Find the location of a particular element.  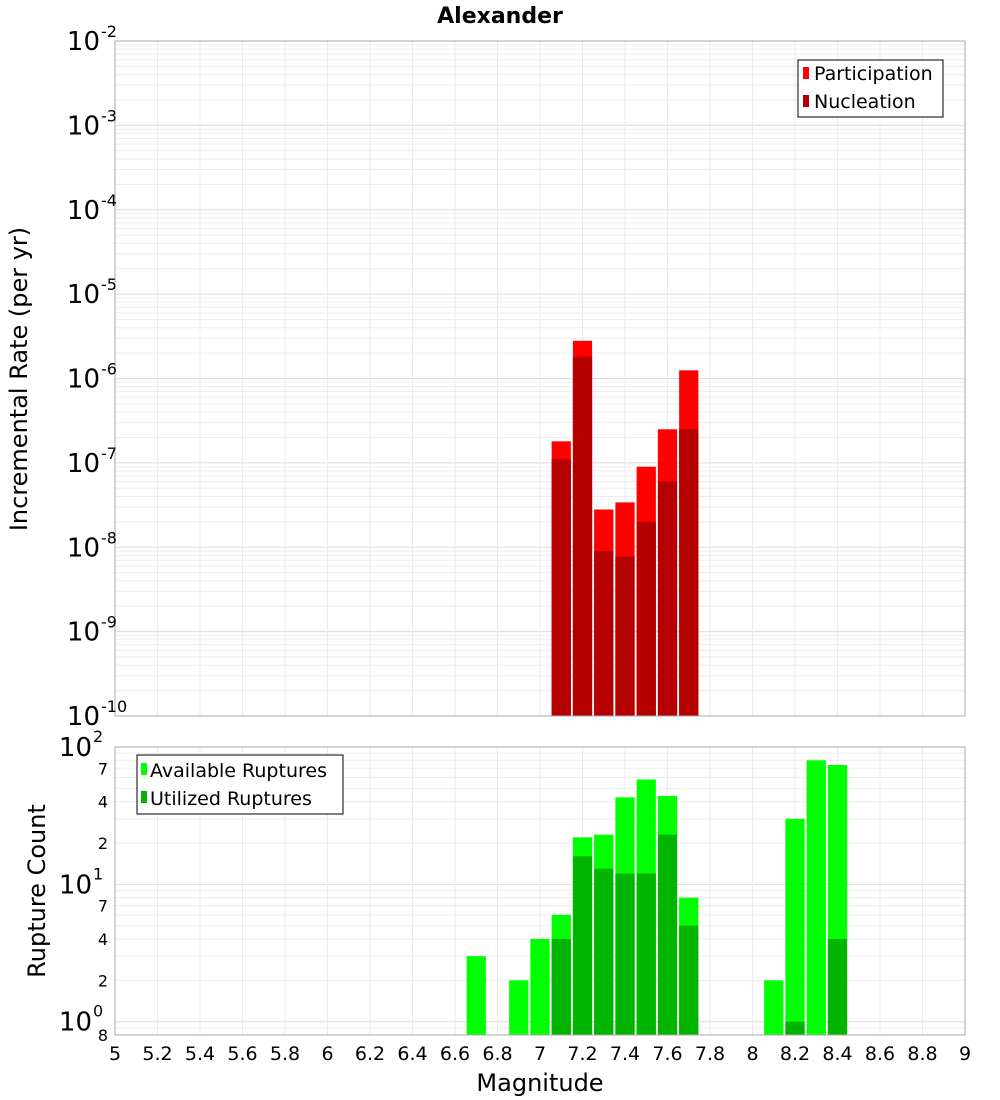

x-tick-label: 8.8 is located at coordinates (922, 1054).